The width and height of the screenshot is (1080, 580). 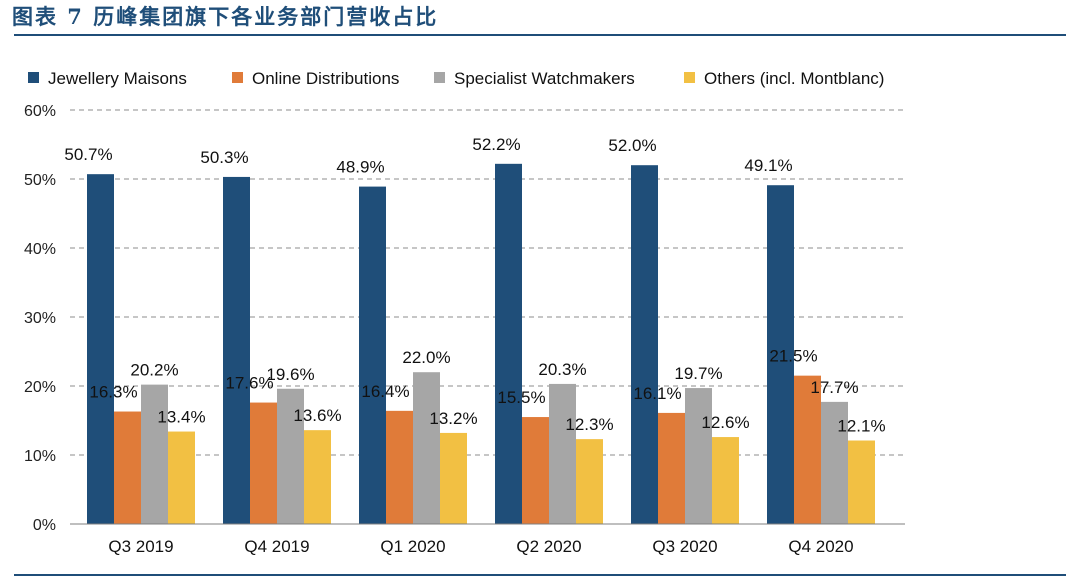 I want to click on data-label-others-incl-montblanc-q1-2020: 13.2%, so click(x=453, y=418).